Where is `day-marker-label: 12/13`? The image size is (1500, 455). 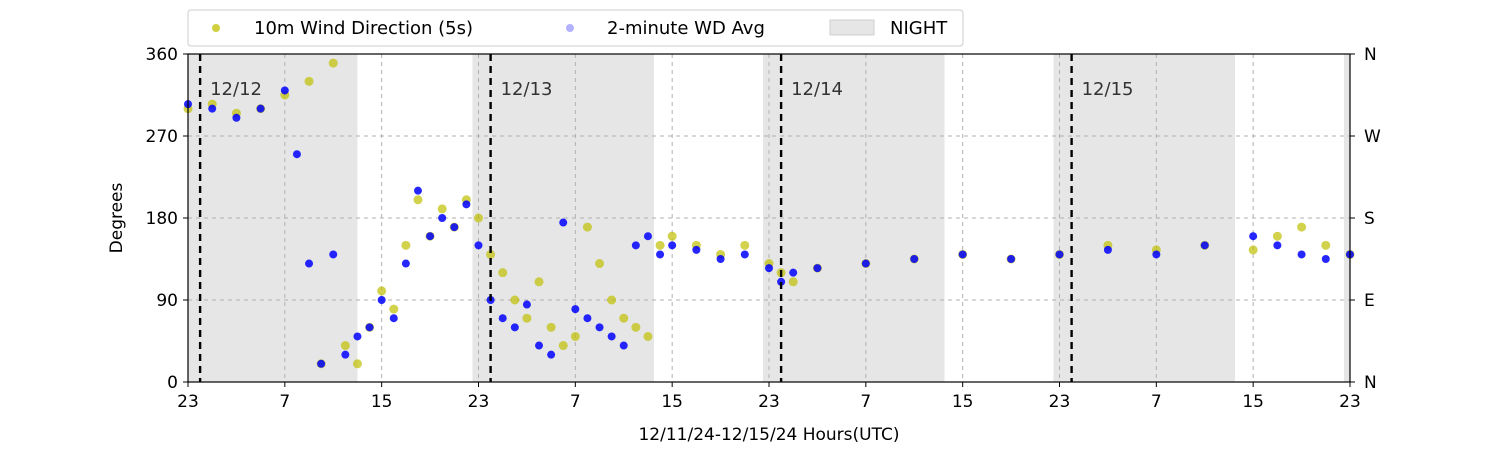 day-marker-label: 12/13 is located at coordinates (527, 89).